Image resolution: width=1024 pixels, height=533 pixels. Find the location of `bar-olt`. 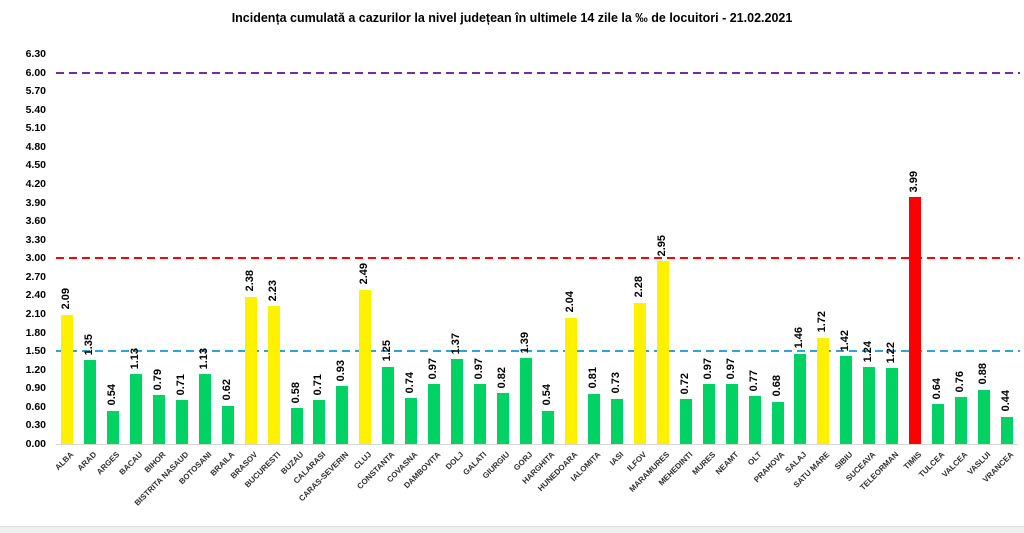

bar-olt is located at coordinates (754, 420).